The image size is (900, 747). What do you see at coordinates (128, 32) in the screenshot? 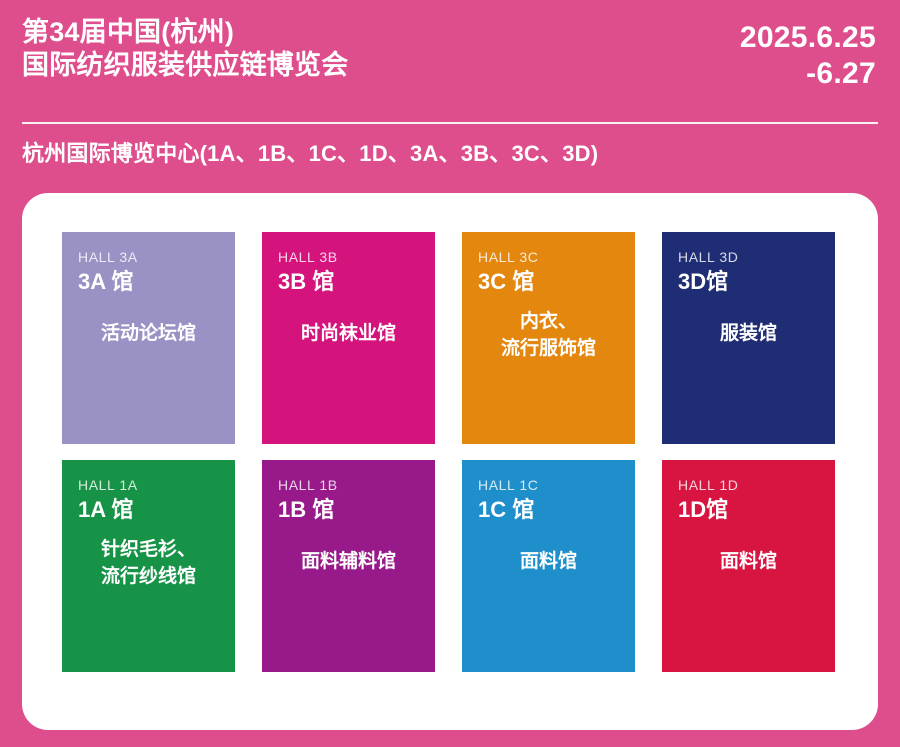
I see `event-title-line-1: 第34届中国(杭州)` at bounding box center [128, 32].